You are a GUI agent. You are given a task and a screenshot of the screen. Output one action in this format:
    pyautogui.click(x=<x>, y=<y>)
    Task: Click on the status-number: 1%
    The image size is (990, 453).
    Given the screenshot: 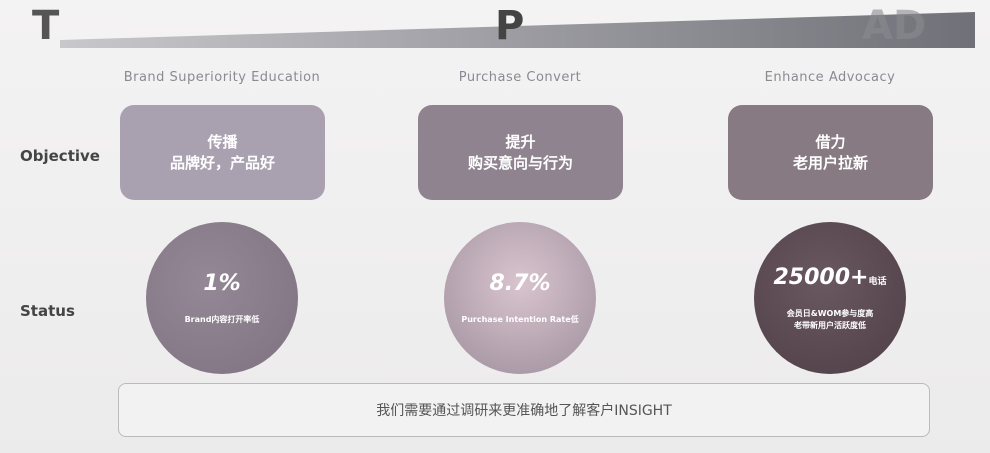 What is the action you would take?
    pyautogui.click(x=222, y=283)
    